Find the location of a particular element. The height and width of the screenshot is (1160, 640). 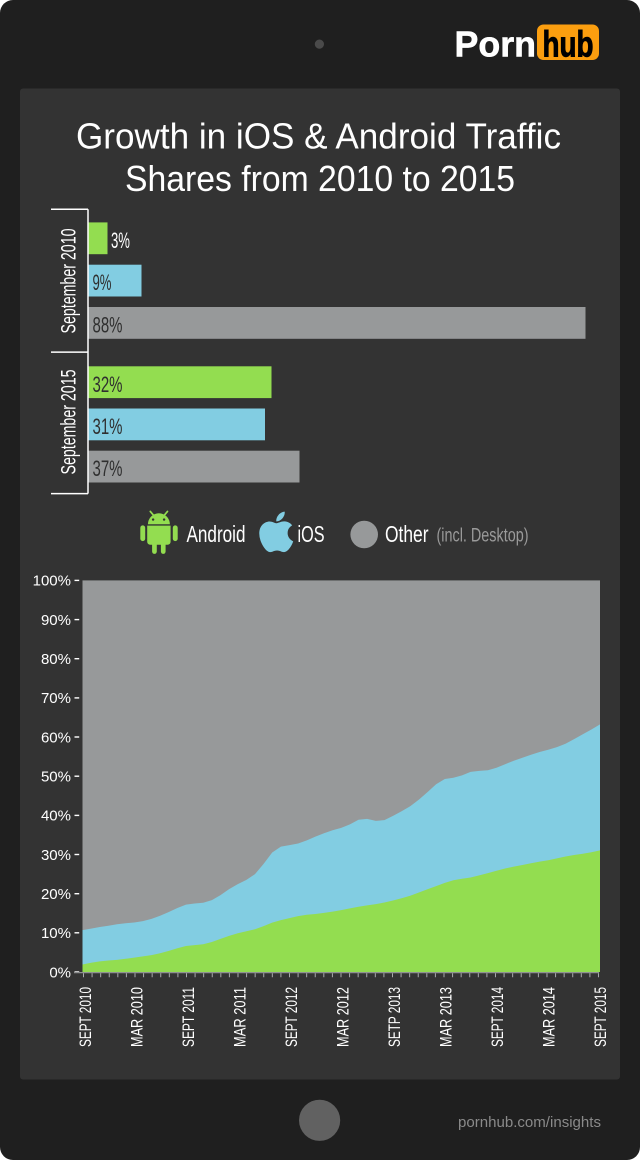

svg-text: 60% is located at coordinates (56, 737).